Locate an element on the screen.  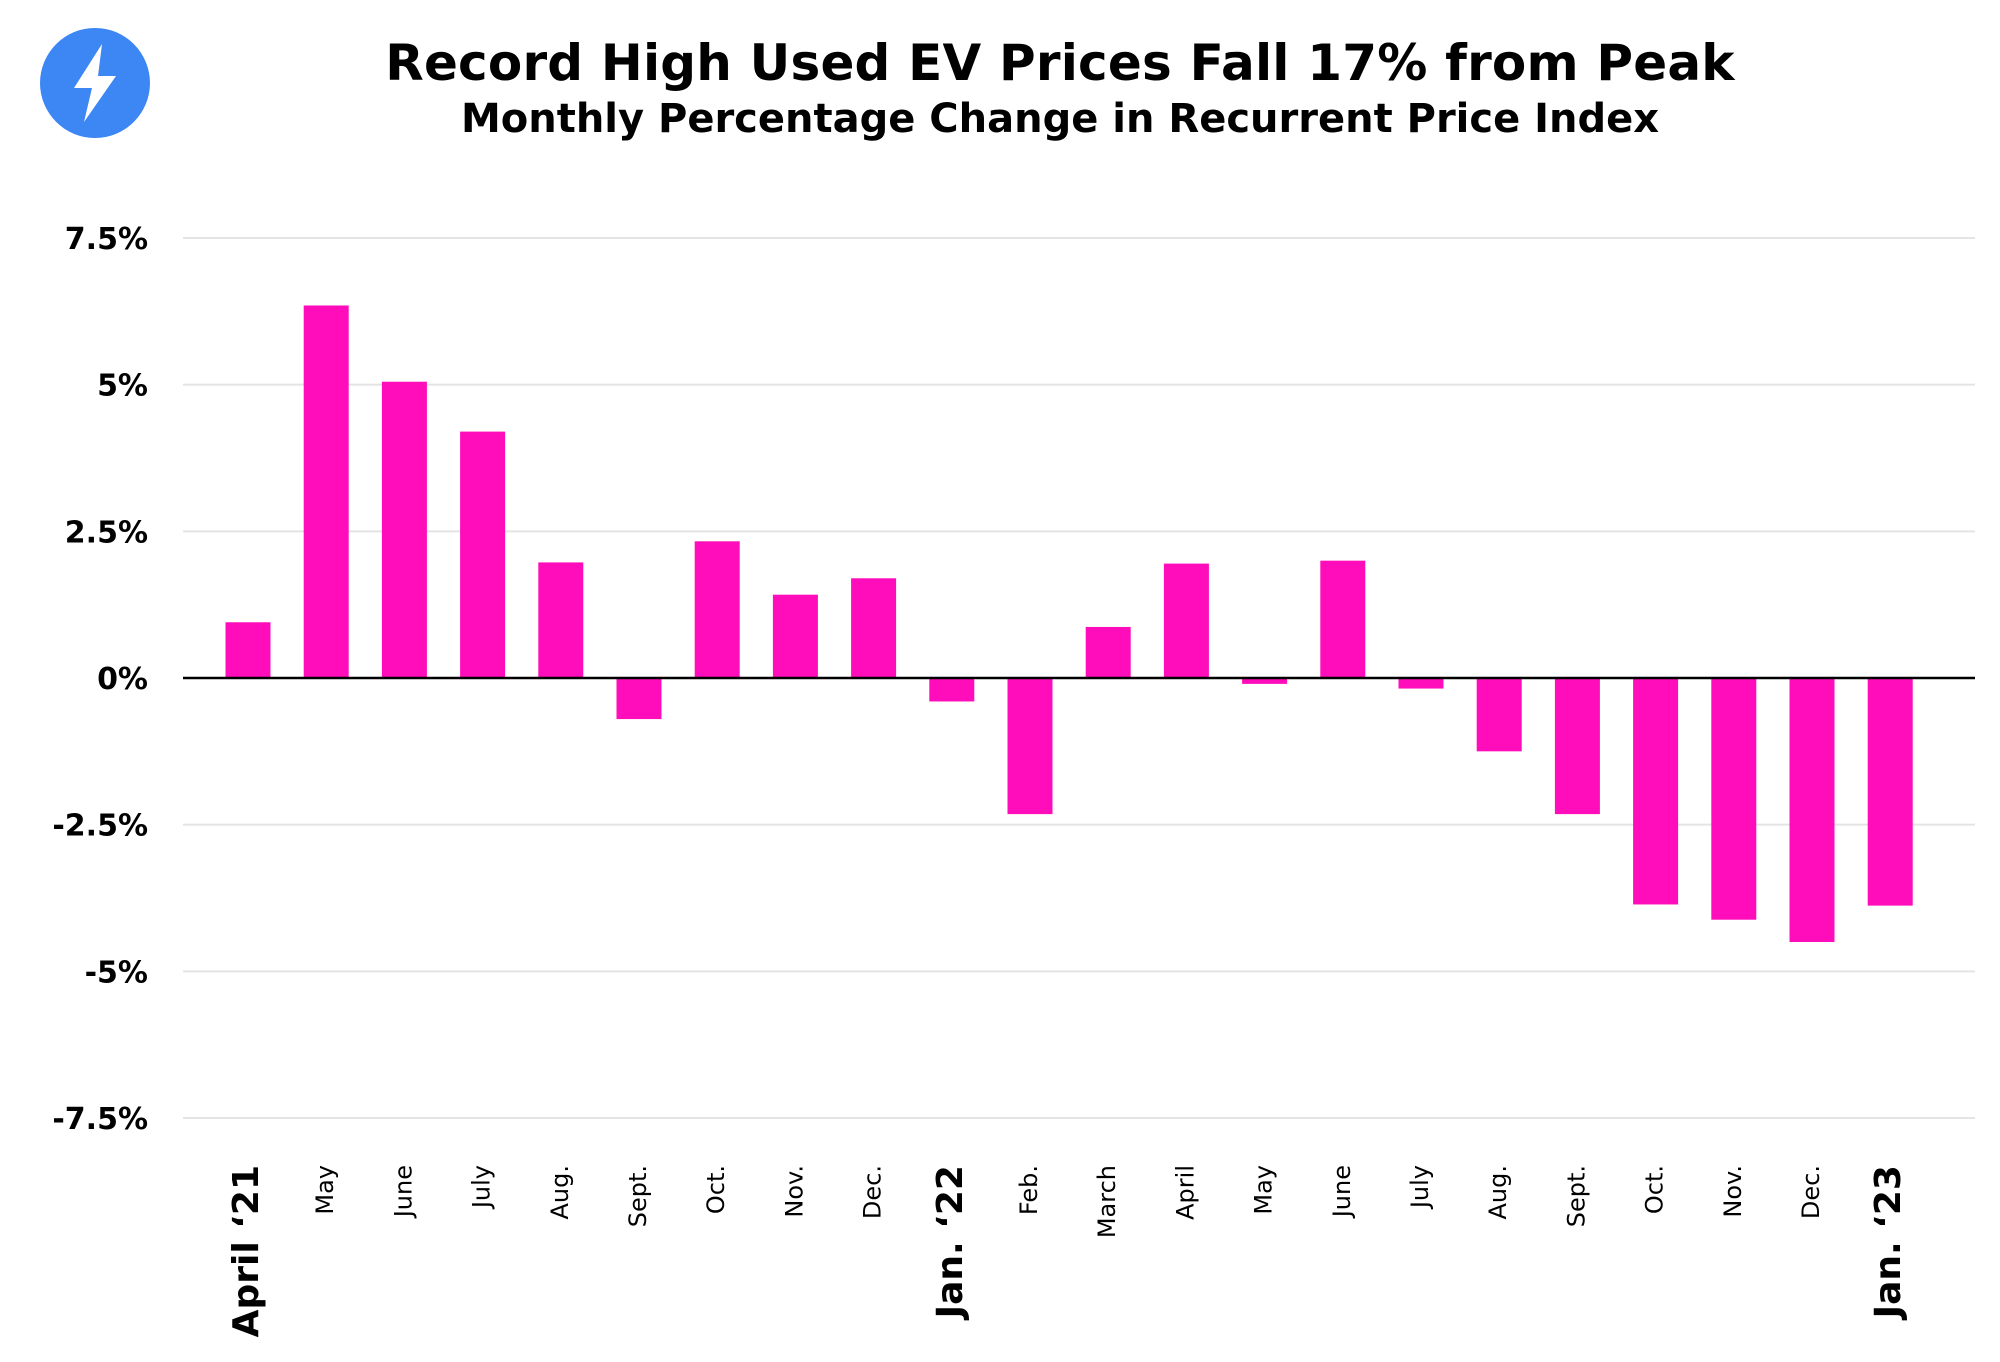
x-category-label: Feb. is located at coordinates (1029, 1190).